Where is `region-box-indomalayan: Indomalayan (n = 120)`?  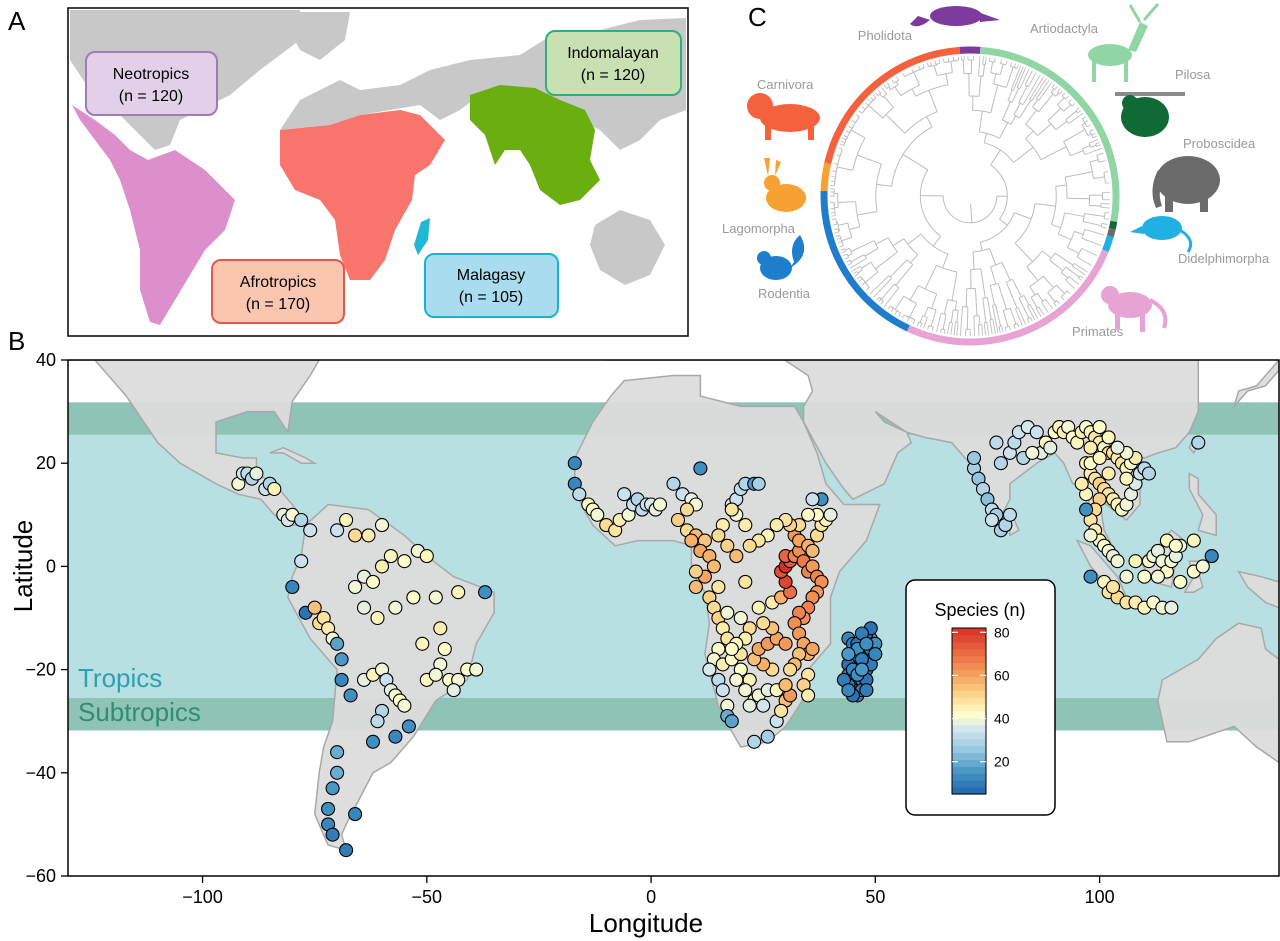 region-box-indomalayan: Indomalayan (n = 120) is located at coordinates (613, 63).